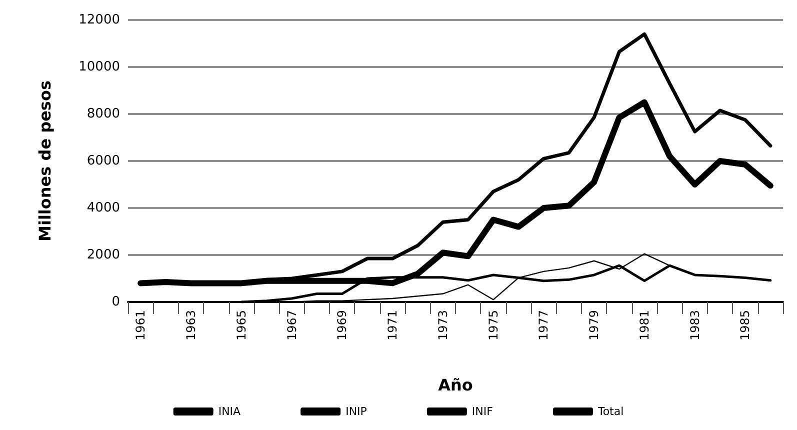  What do you see at coordinates (103, 255) in the screenshot?
I see `y-tick-label: 2000` at bounding box center [103, 255].